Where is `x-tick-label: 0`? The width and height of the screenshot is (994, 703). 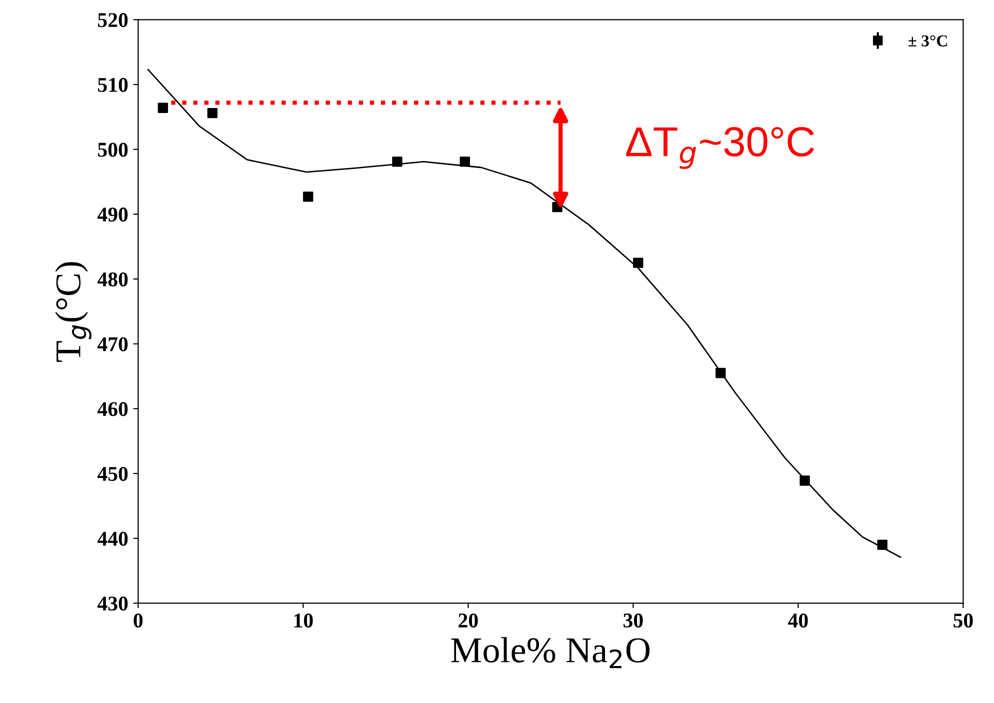
x-tick-label: 0 is located at coordinates (138, 621).